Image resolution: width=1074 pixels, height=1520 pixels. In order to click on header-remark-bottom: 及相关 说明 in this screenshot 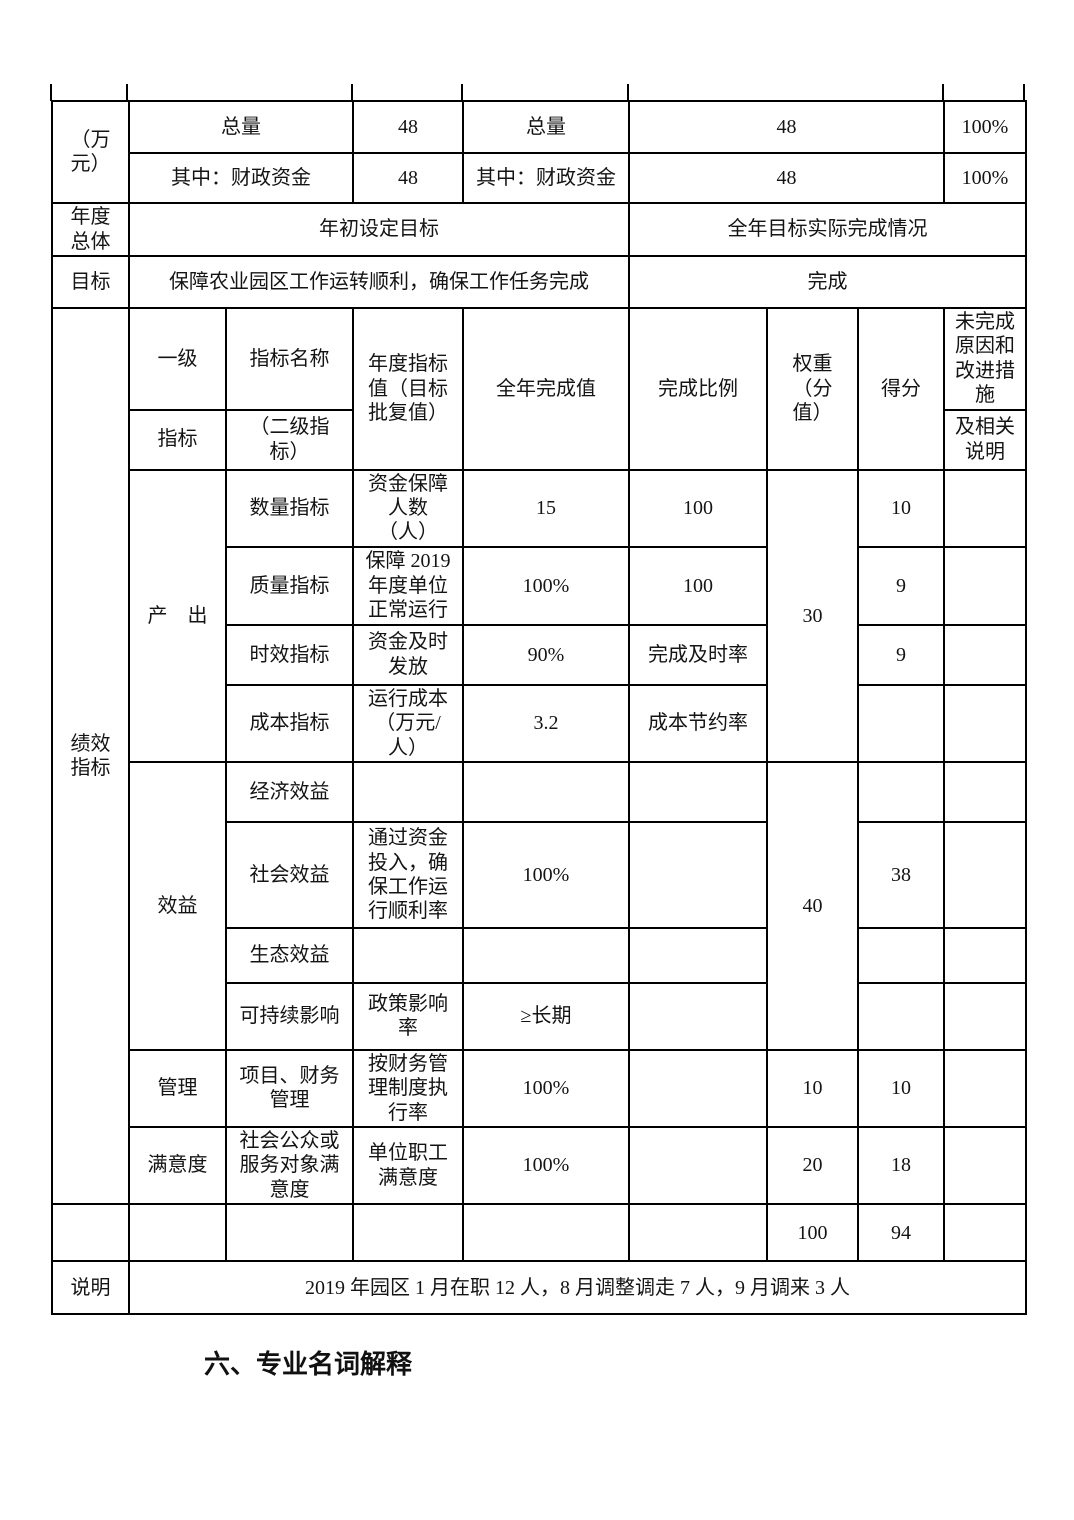, I will do `click(985, 439)`.